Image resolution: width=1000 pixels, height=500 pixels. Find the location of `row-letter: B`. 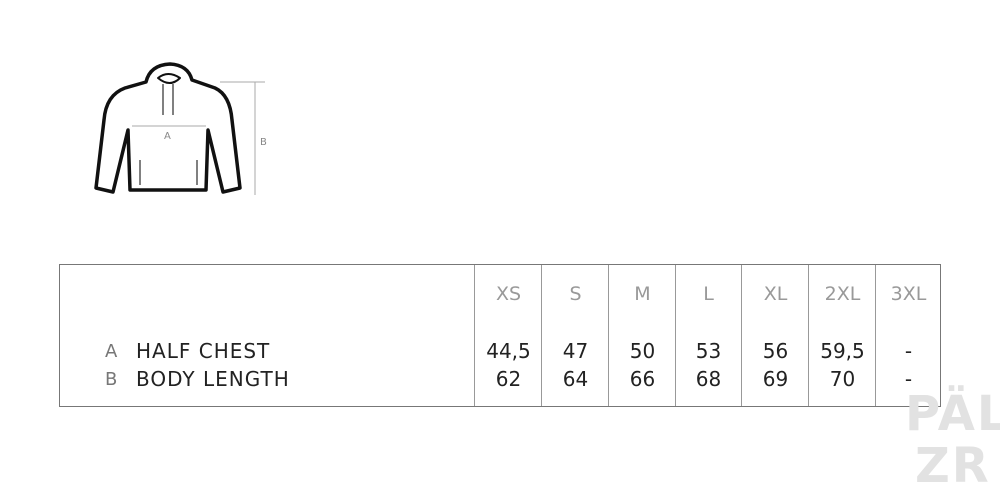

row-letter: B is located at coordinates (111, 379).